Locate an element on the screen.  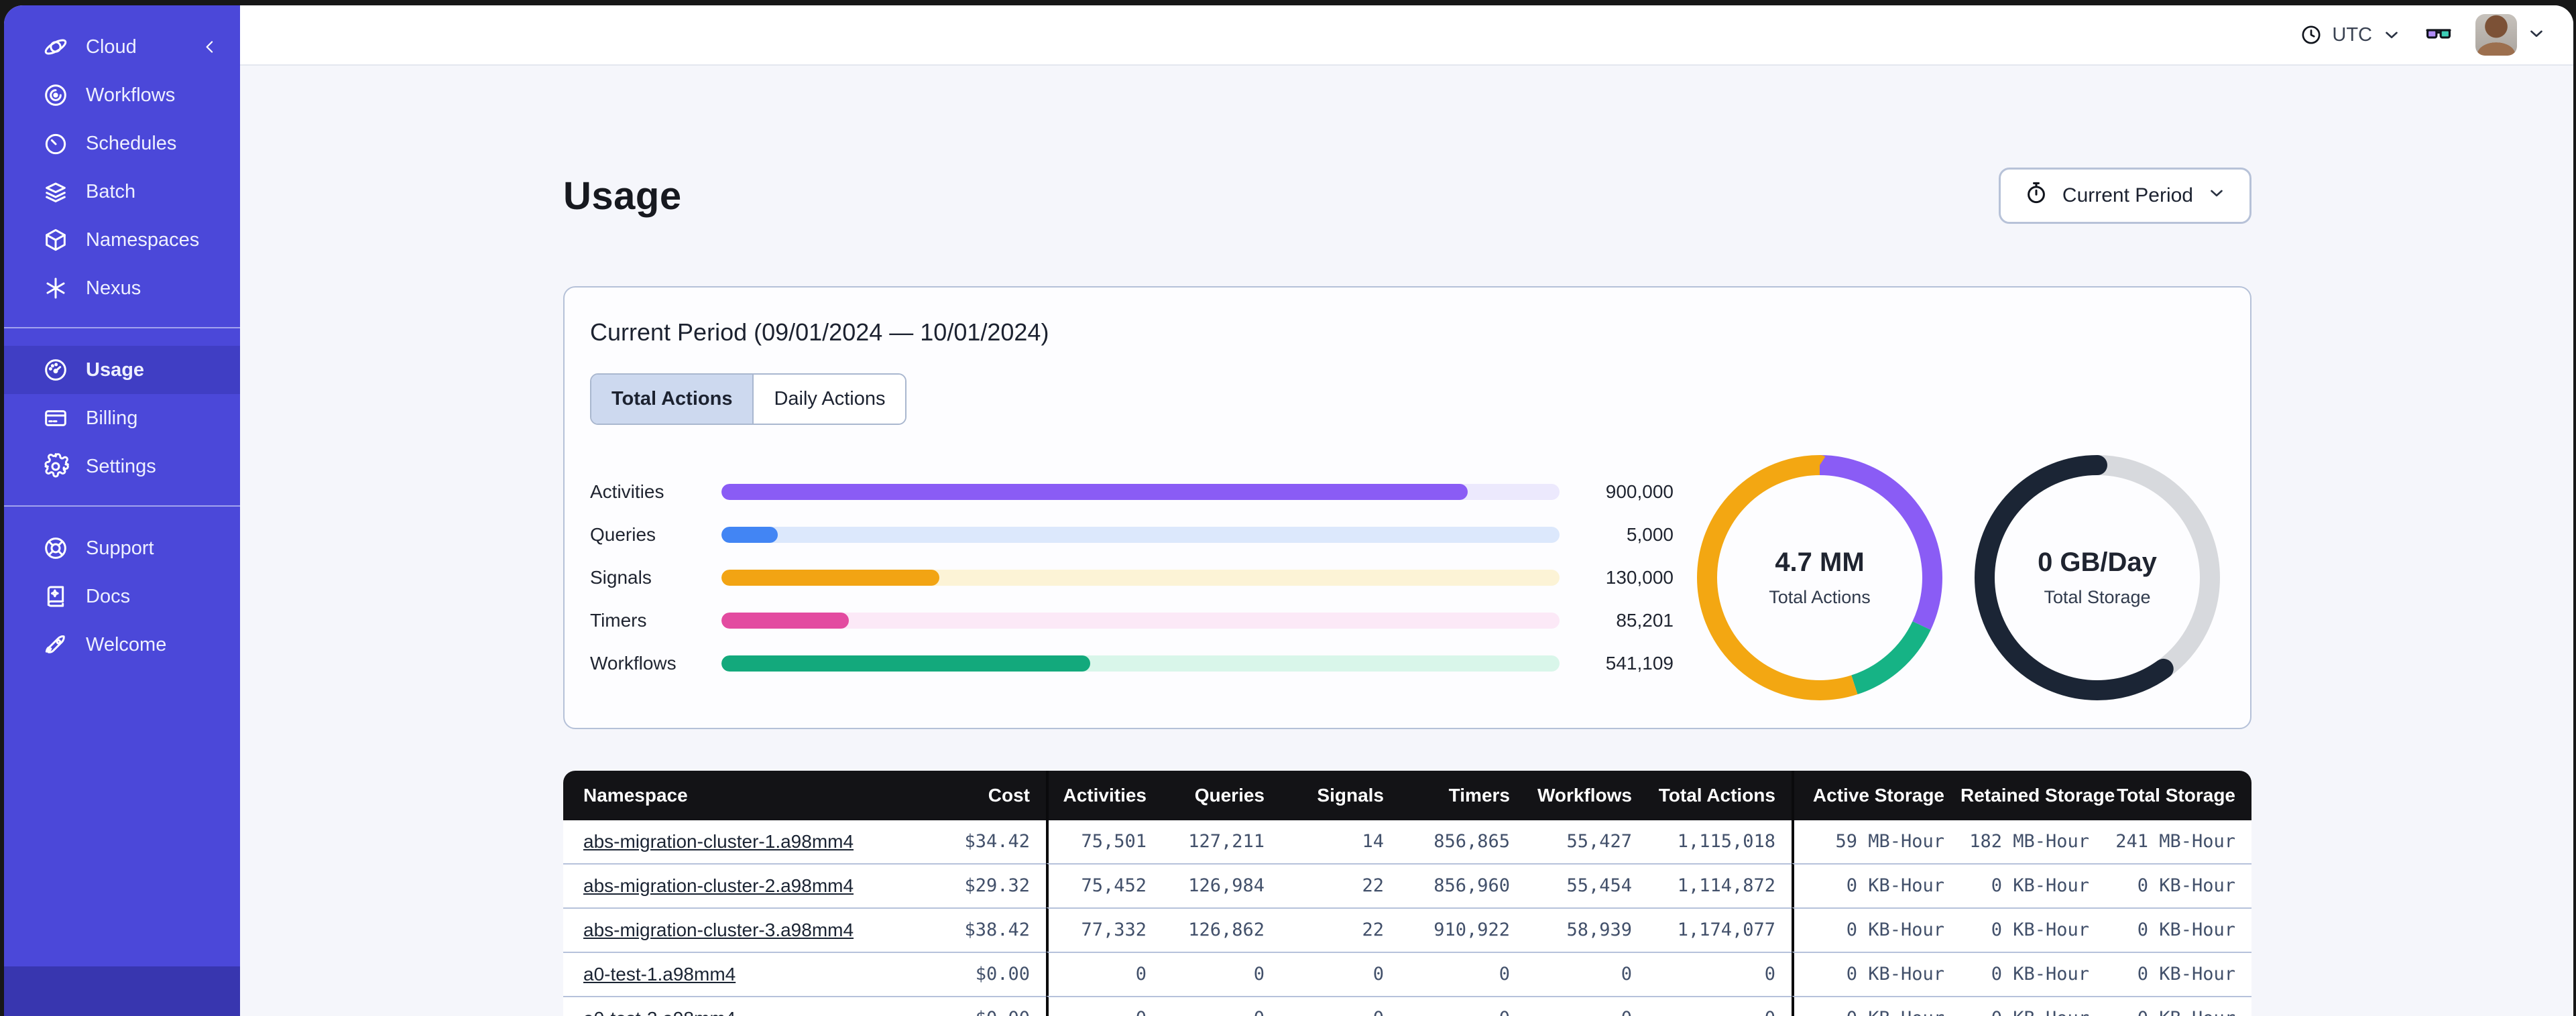
cell-active_storage: 59 MB-Hour is located at coordinates (1876, 841).